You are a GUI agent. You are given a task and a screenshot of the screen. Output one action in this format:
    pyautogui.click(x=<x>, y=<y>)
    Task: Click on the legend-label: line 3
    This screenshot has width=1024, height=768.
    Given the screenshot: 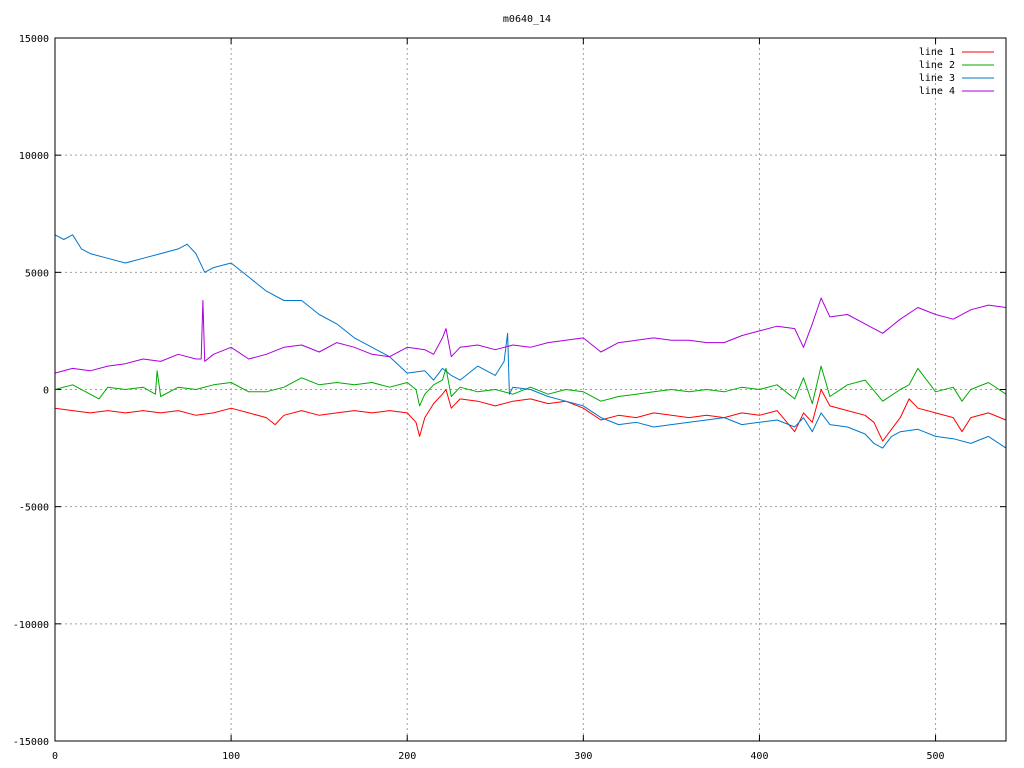 What is the action you would take?
    pyautogui.click(x=937, y=78)
    